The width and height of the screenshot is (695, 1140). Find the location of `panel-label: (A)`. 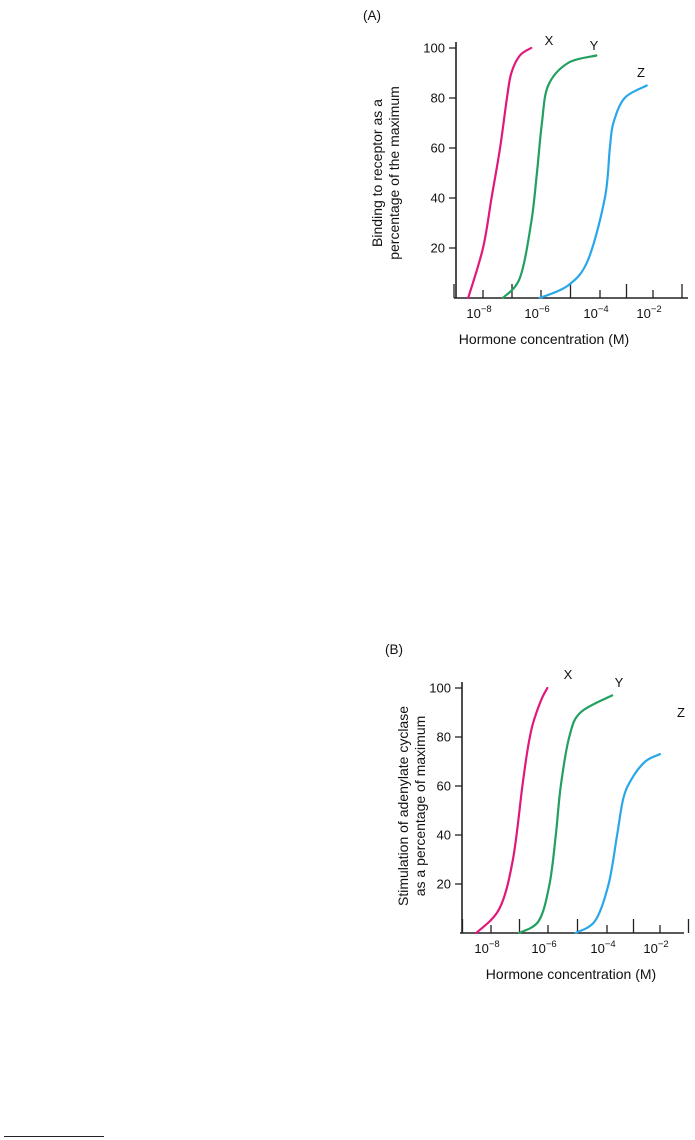

panel-label: (A) is located at coordinates (372, 15).